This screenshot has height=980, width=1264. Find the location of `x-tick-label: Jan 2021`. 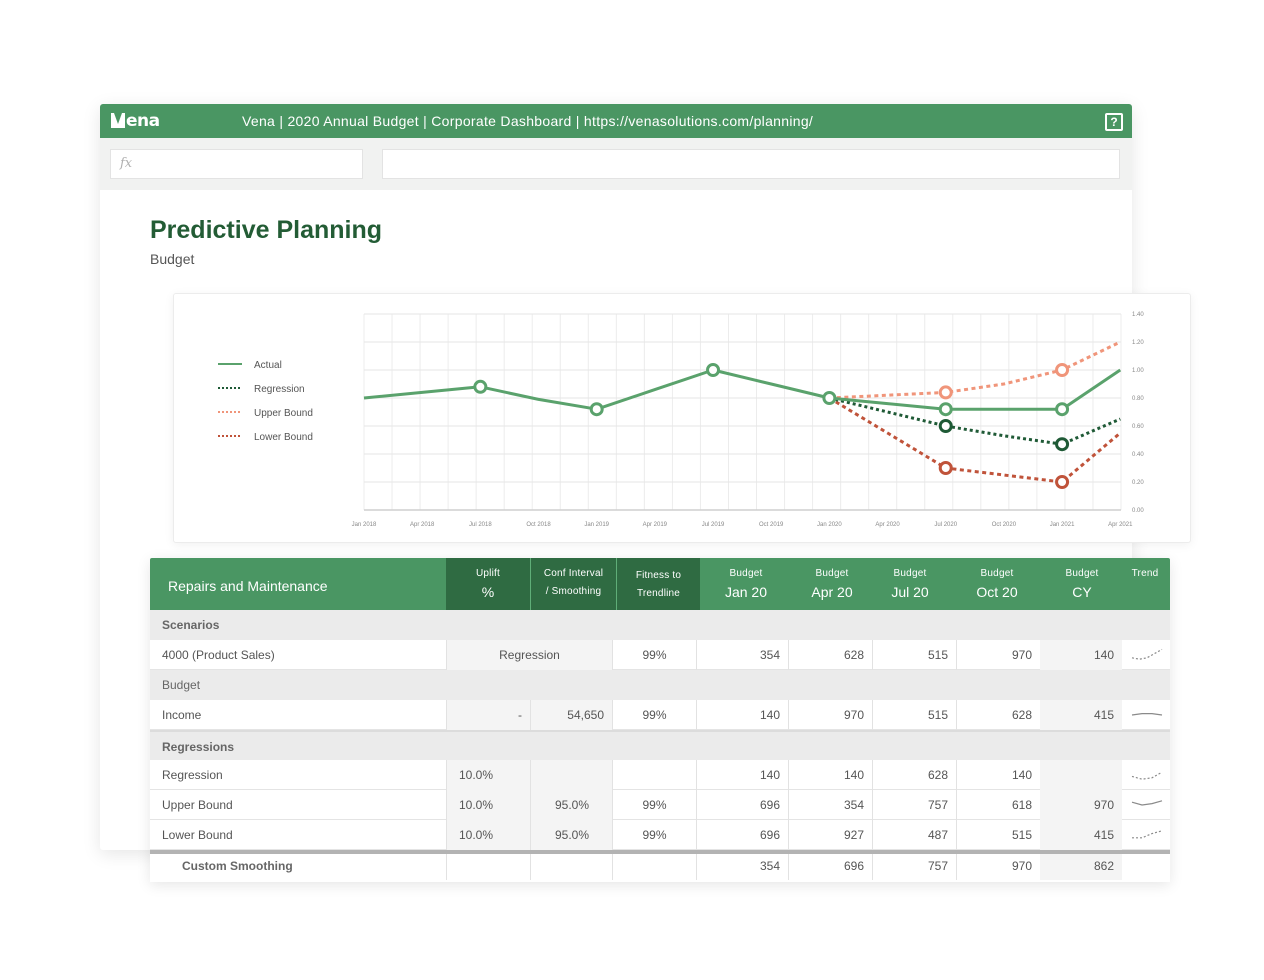

x-tick-label: Jan 2021 is located at coordinates (1062, 525).